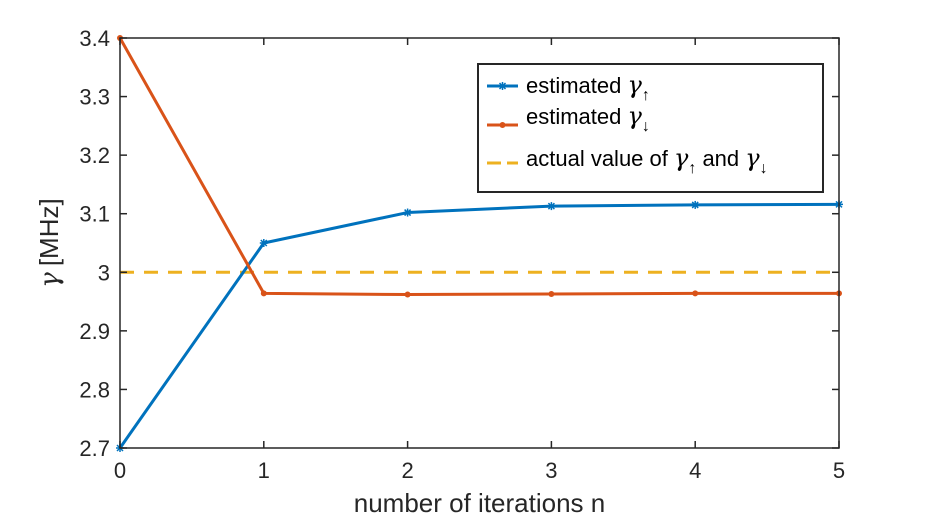 The width and height of the screenshot is (926, 523). Describe the element at coordinates (94, 389) in the screenshot. I see `y-tick-label: 2.8` at that location.